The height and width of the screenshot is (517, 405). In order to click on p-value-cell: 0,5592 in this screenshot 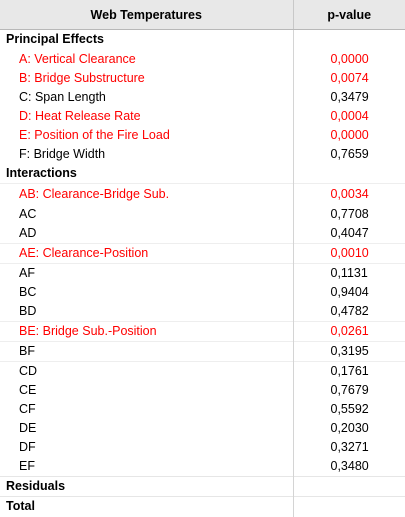, I will do `click(348, 409)`.